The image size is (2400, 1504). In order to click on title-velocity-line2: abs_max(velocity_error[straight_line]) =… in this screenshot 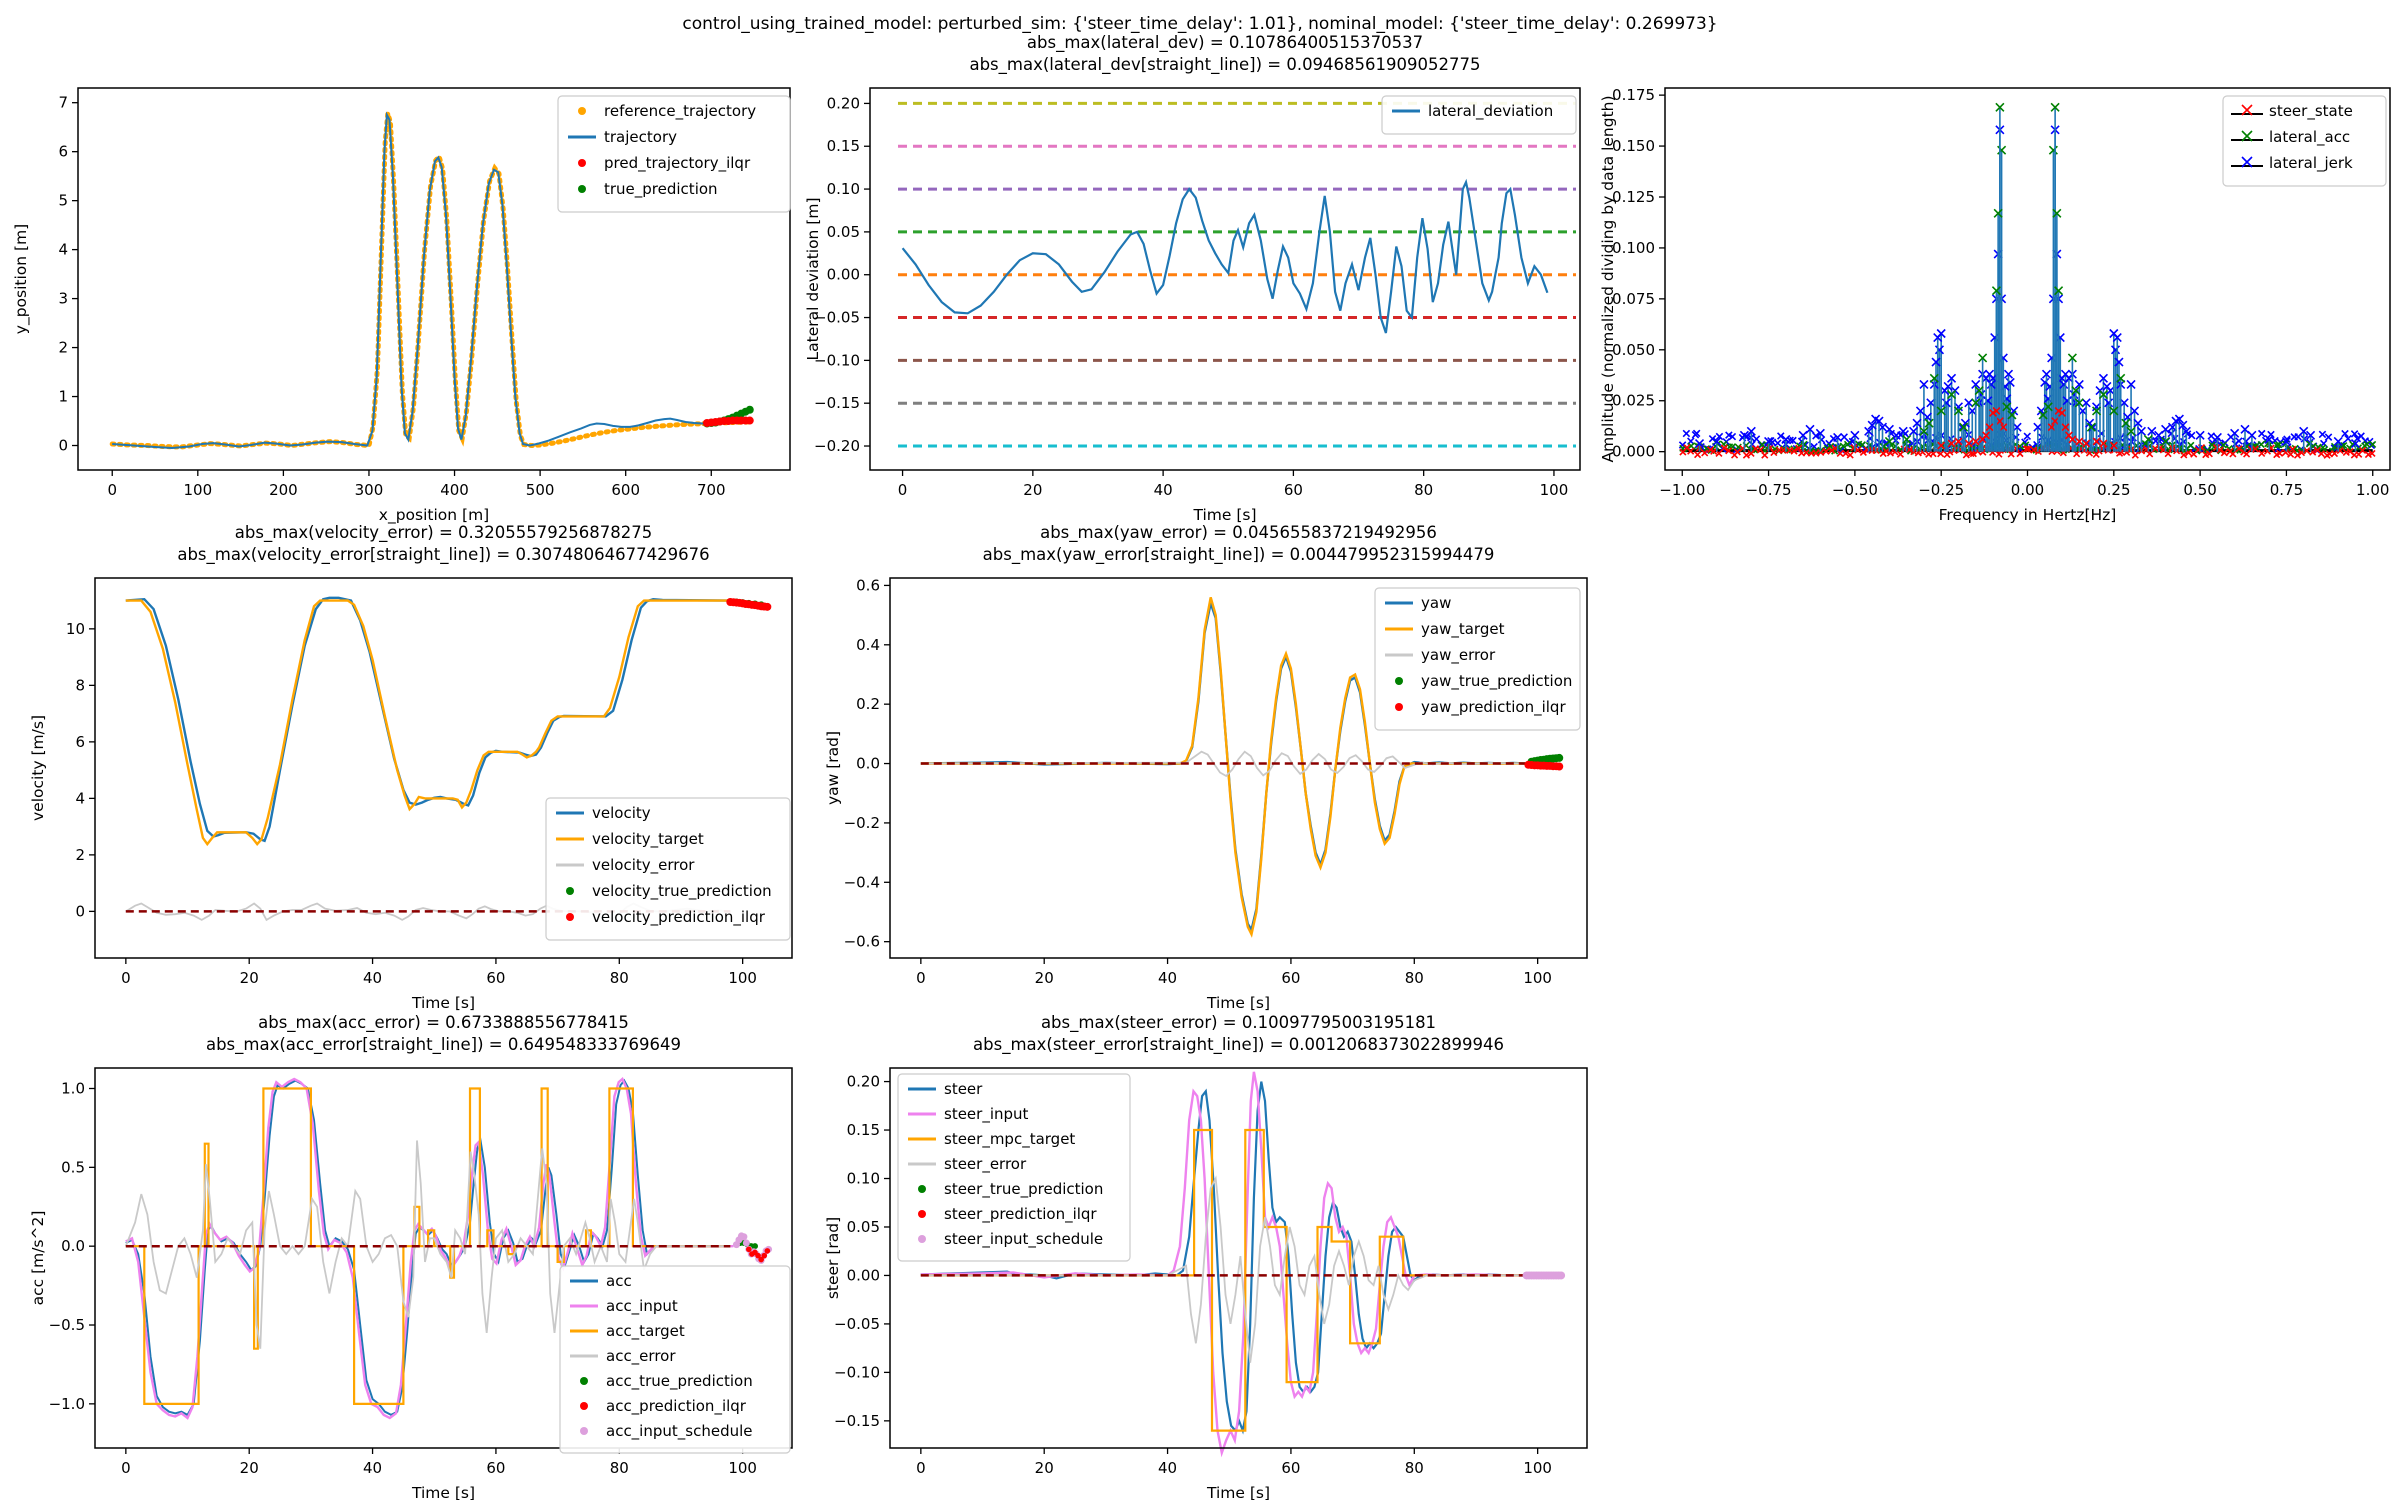, I will do `click(443, 555)`.